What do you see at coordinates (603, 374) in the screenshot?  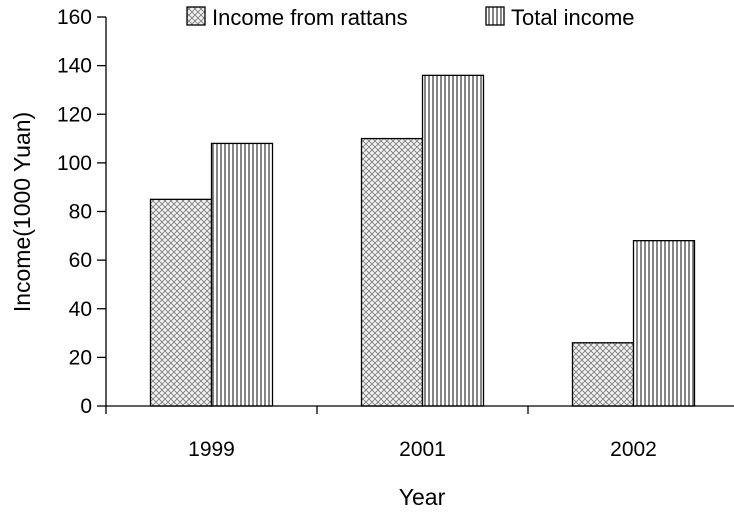 I see `bar-income-from-rattans-2002` at bounding box center [603, 374].